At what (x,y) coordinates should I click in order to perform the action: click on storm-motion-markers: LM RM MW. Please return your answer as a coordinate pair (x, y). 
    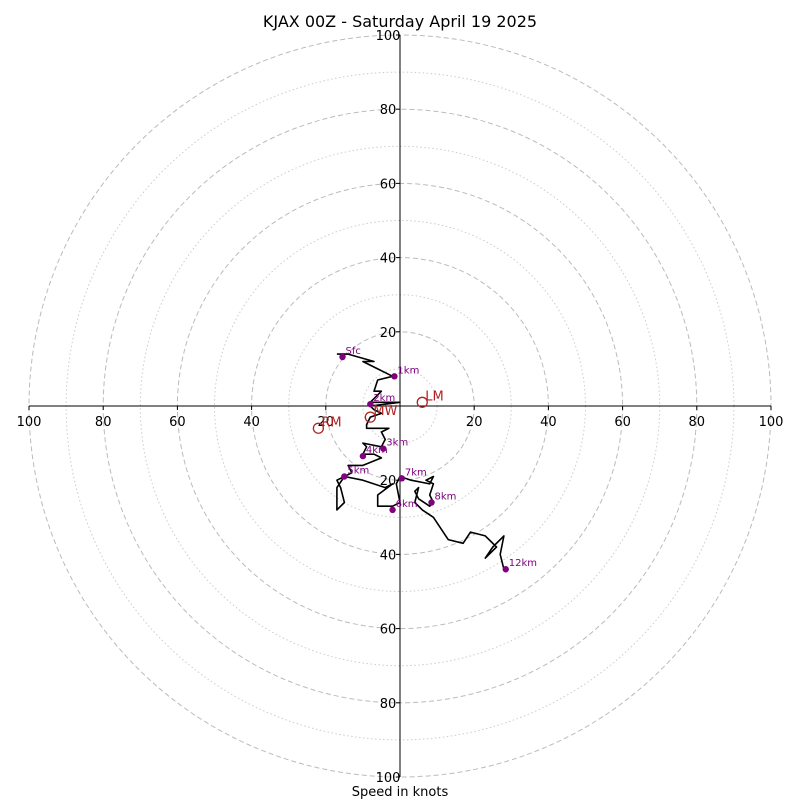
    Looking at the image, I should click on (378, 411).